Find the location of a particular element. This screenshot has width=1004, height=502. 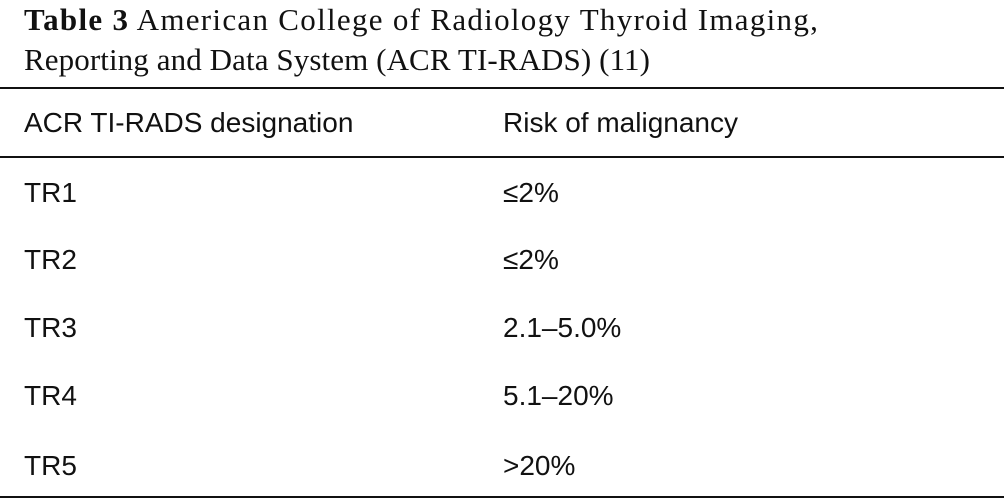

row-designation: TR4 is located at coordinates (50, 395).